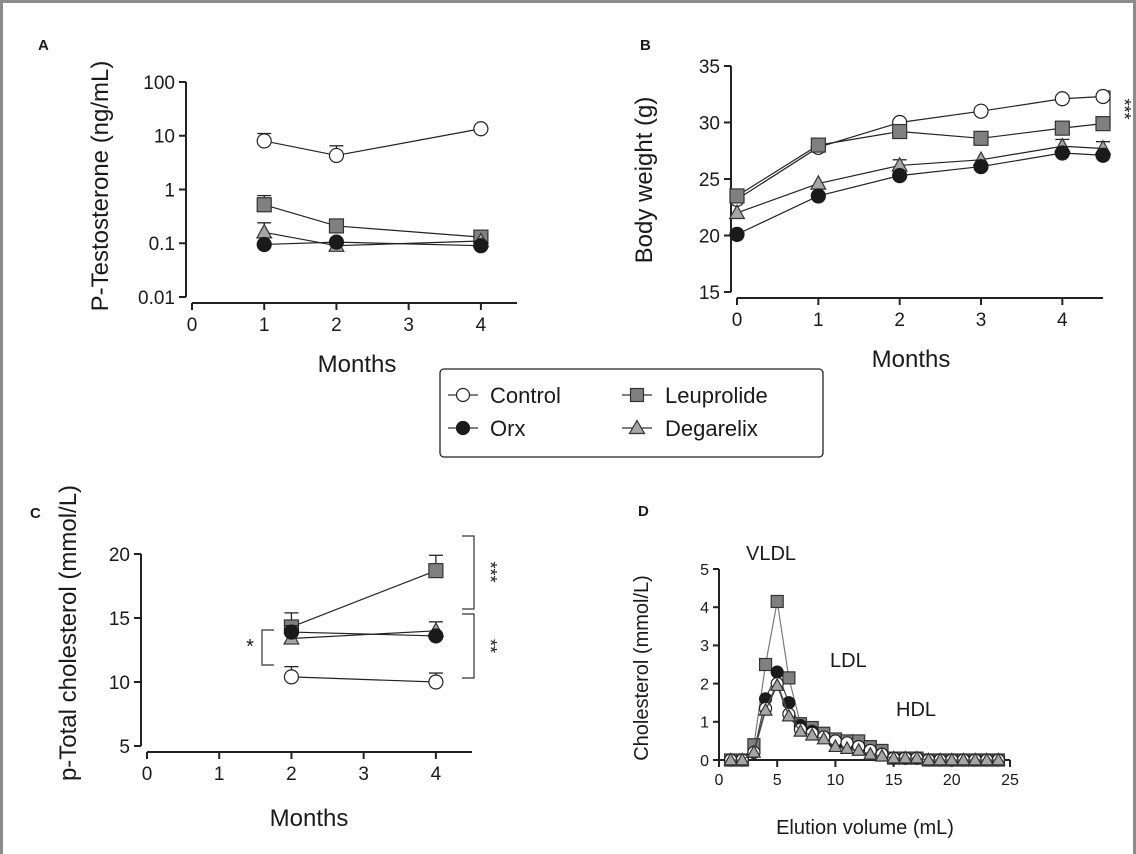 This screenshot has height=854, width=1136. Describe the element at coordinates (169, 190) in the screenshot. I see `panel-a-ytick-label: 1` at that location.